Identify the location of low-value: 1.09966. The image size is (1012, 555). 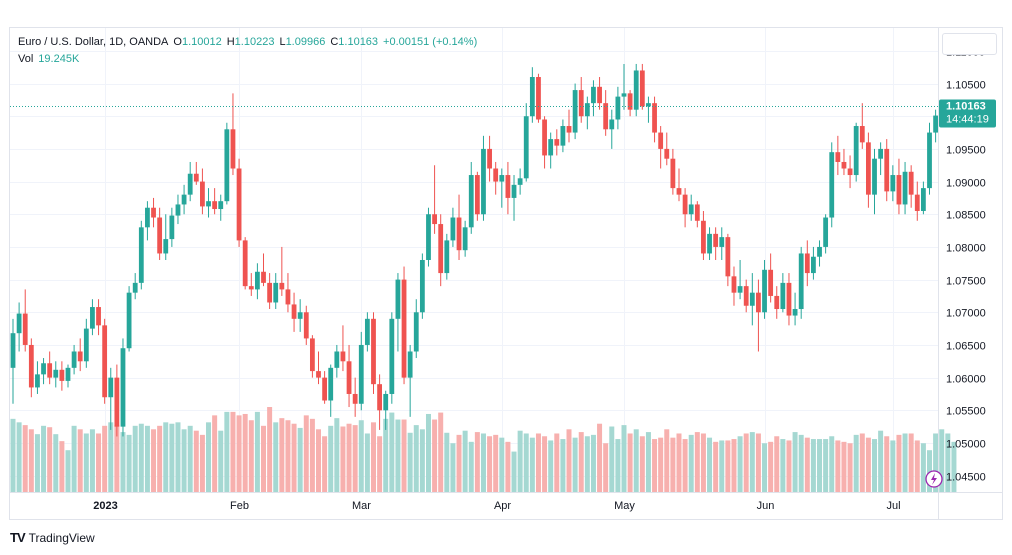
(305, 42).